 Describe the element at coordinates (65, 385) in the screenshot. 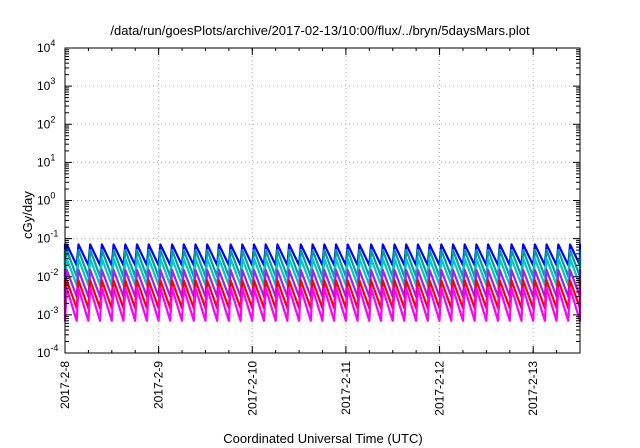

I see `x-tick-label: 2017-2-8` at that location.